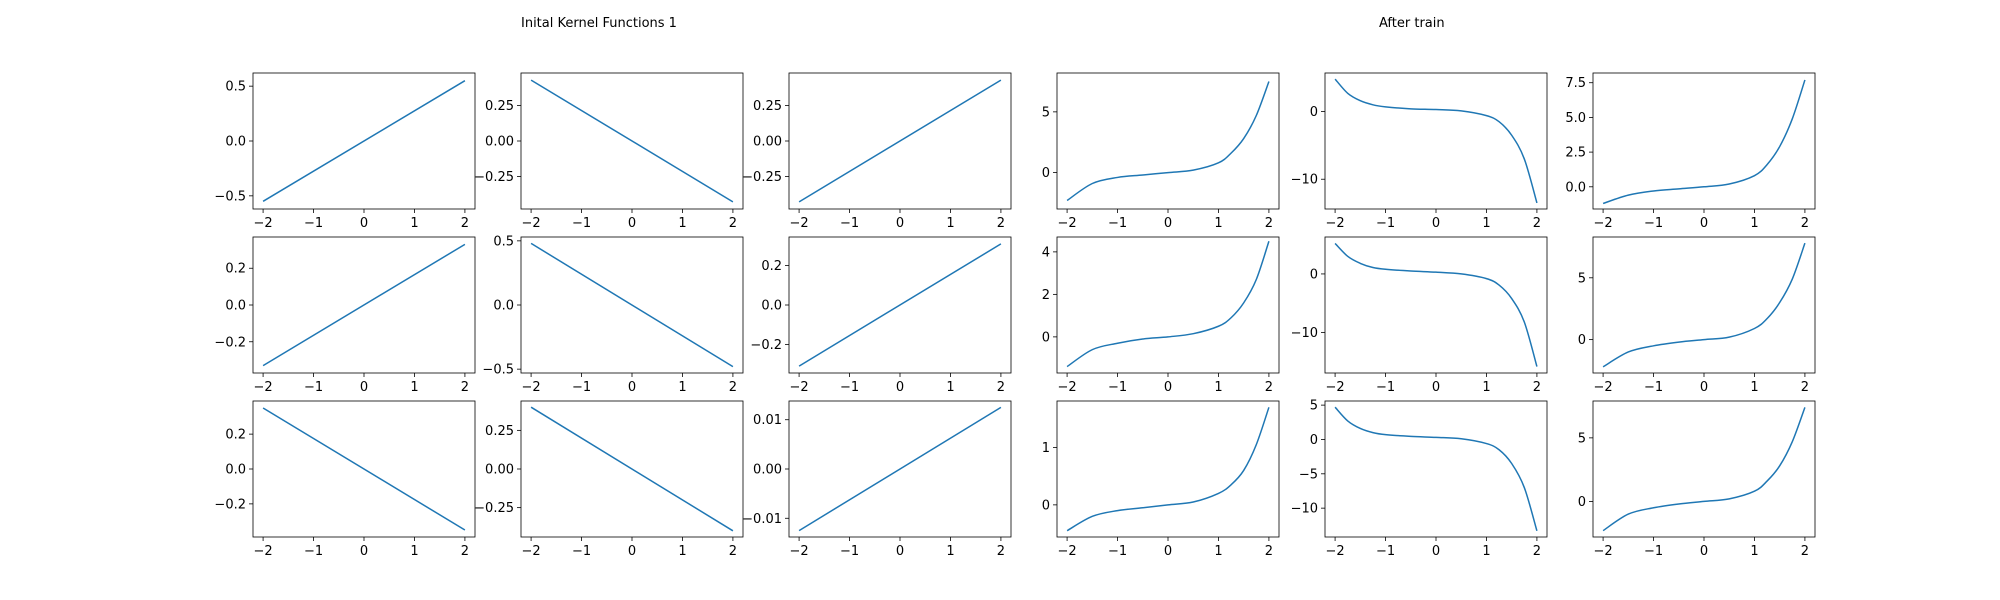 The height and width of the screenshot is (600, 2000). I want to click on y-tick-label: −0.5, so click(230, 196).